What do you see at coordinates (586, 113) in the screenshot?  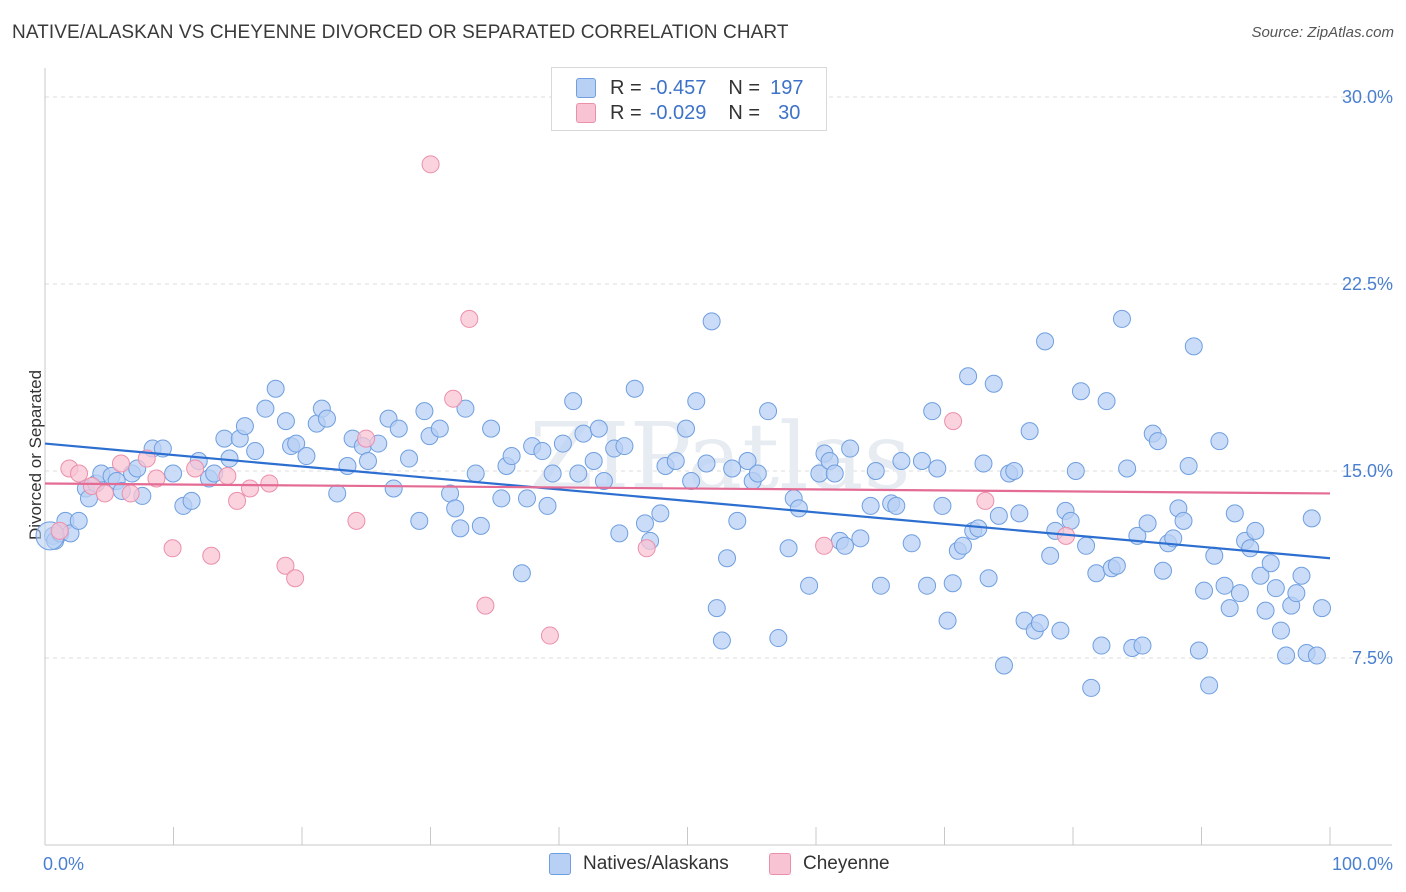 I see `cheyenne-swatch-icon` at bounding box center [586, 113].